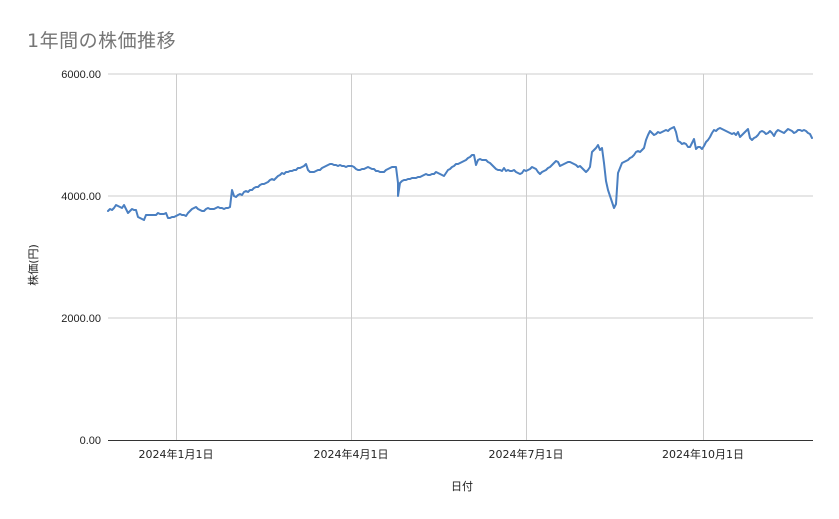  What do you see at coordinates (176, 454) in the screenshot?
I see `x-tick-label: 2024年1月1日` at bounding box center [176, 454].